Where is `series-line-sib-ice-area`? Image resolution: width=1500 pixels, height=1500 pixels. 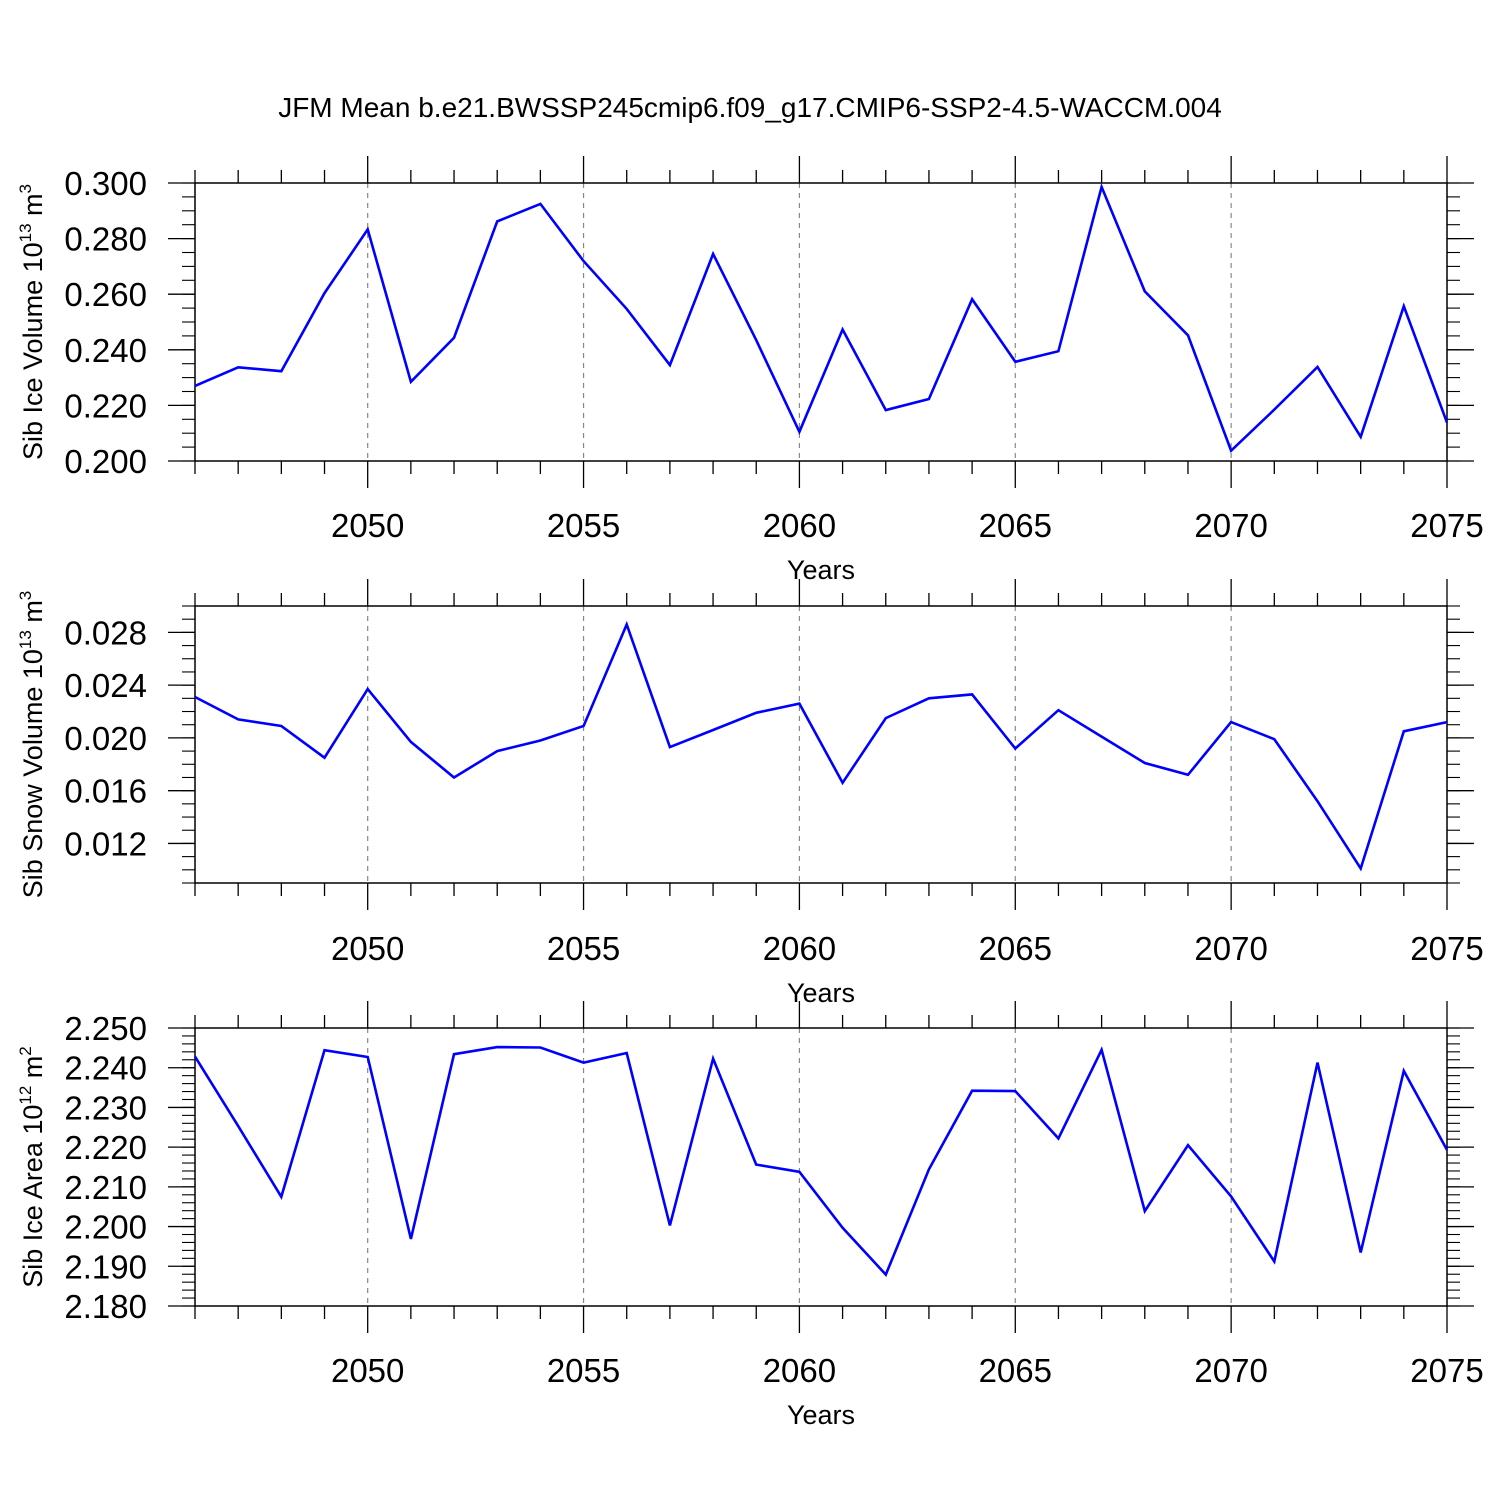 series-line-sib-ice-area is located at coordinates (821, 1161).